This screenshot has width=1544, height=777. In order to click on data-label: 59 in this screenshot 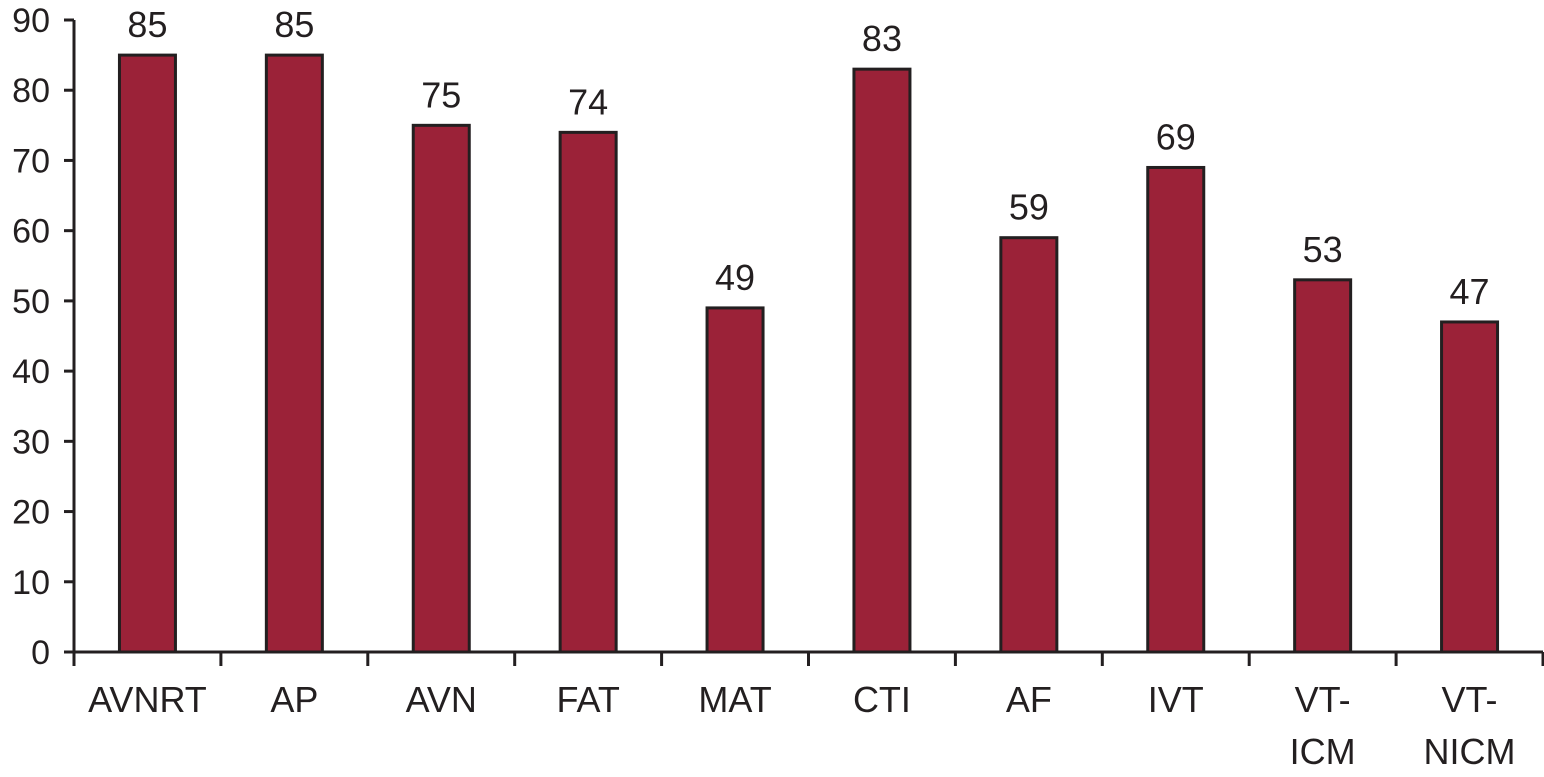, I will do `click(1029, 207)`.